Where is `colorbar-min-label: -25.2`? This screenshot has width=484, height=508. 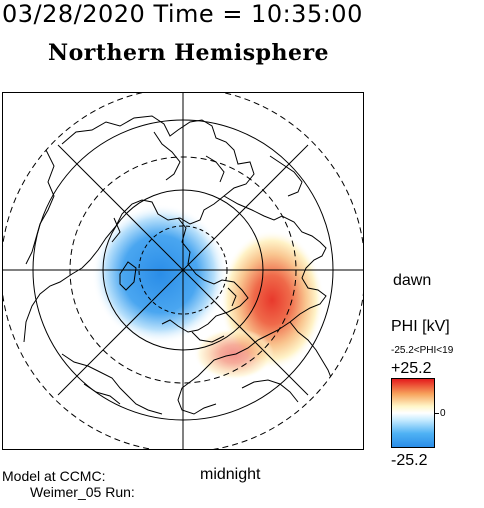 colorbar-min-label: -25.2 is located at coordinates (409, 460).